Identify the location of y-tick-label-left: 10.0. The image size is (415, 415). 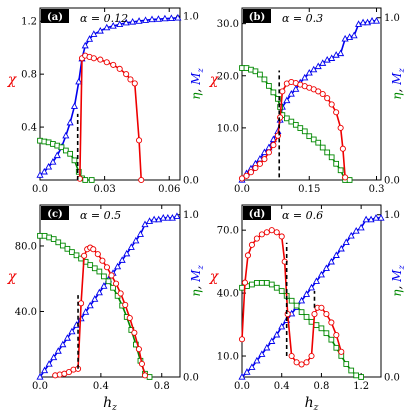
(228, 128).